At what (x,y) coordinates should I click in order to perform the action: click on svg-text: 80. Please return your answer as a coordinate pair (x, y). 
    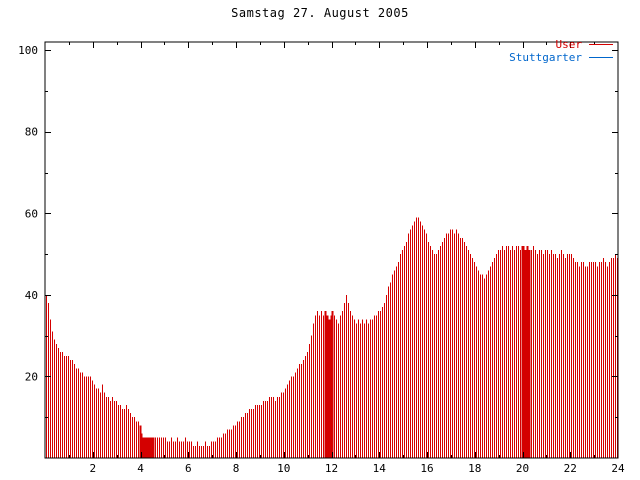
    Looking at the image, I should click on (31, 132).